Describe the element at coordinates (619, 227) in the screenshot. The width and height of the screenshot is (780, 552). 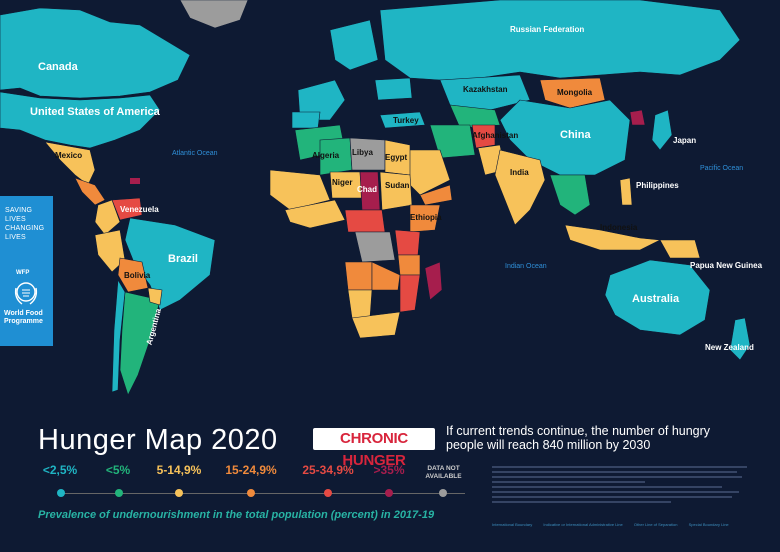
I see `label-indonesia: Indonesia` at that location.